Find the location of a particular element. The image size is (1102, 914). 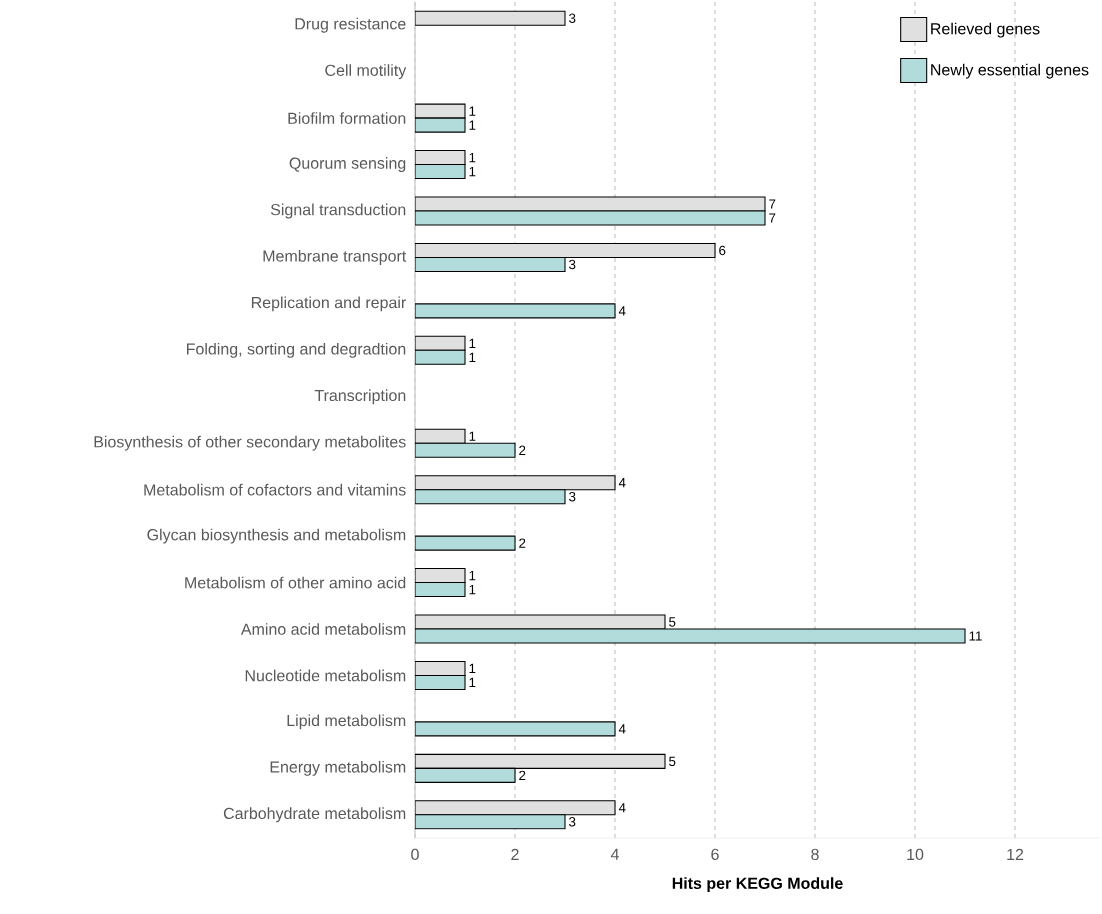

y-tick-label: Metabolism of cofactors and vitamins is located at coordinates (275, 489).